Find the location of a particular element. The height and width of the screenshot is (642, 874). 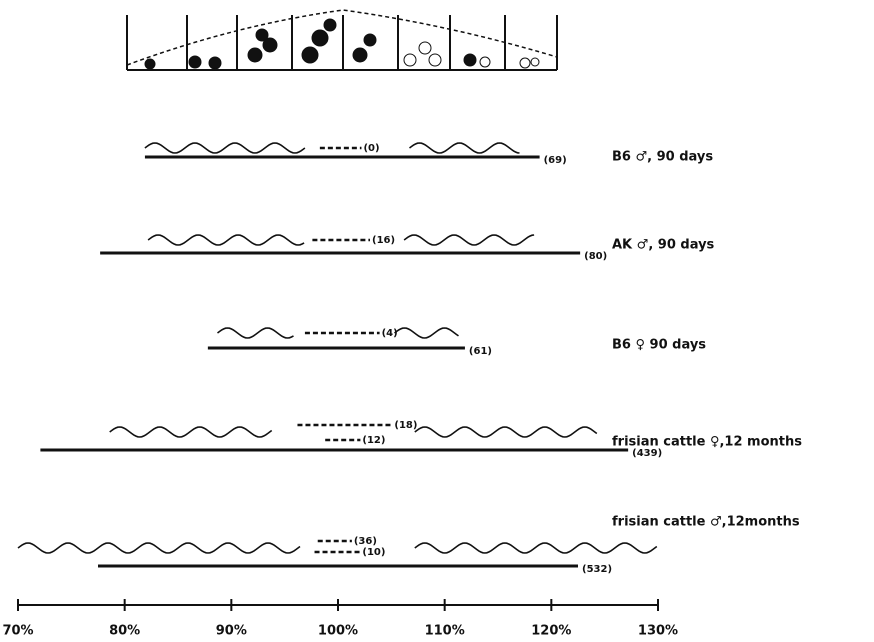

row-label: frisian cattle ♂,12months is located at coordinates (706, 522).